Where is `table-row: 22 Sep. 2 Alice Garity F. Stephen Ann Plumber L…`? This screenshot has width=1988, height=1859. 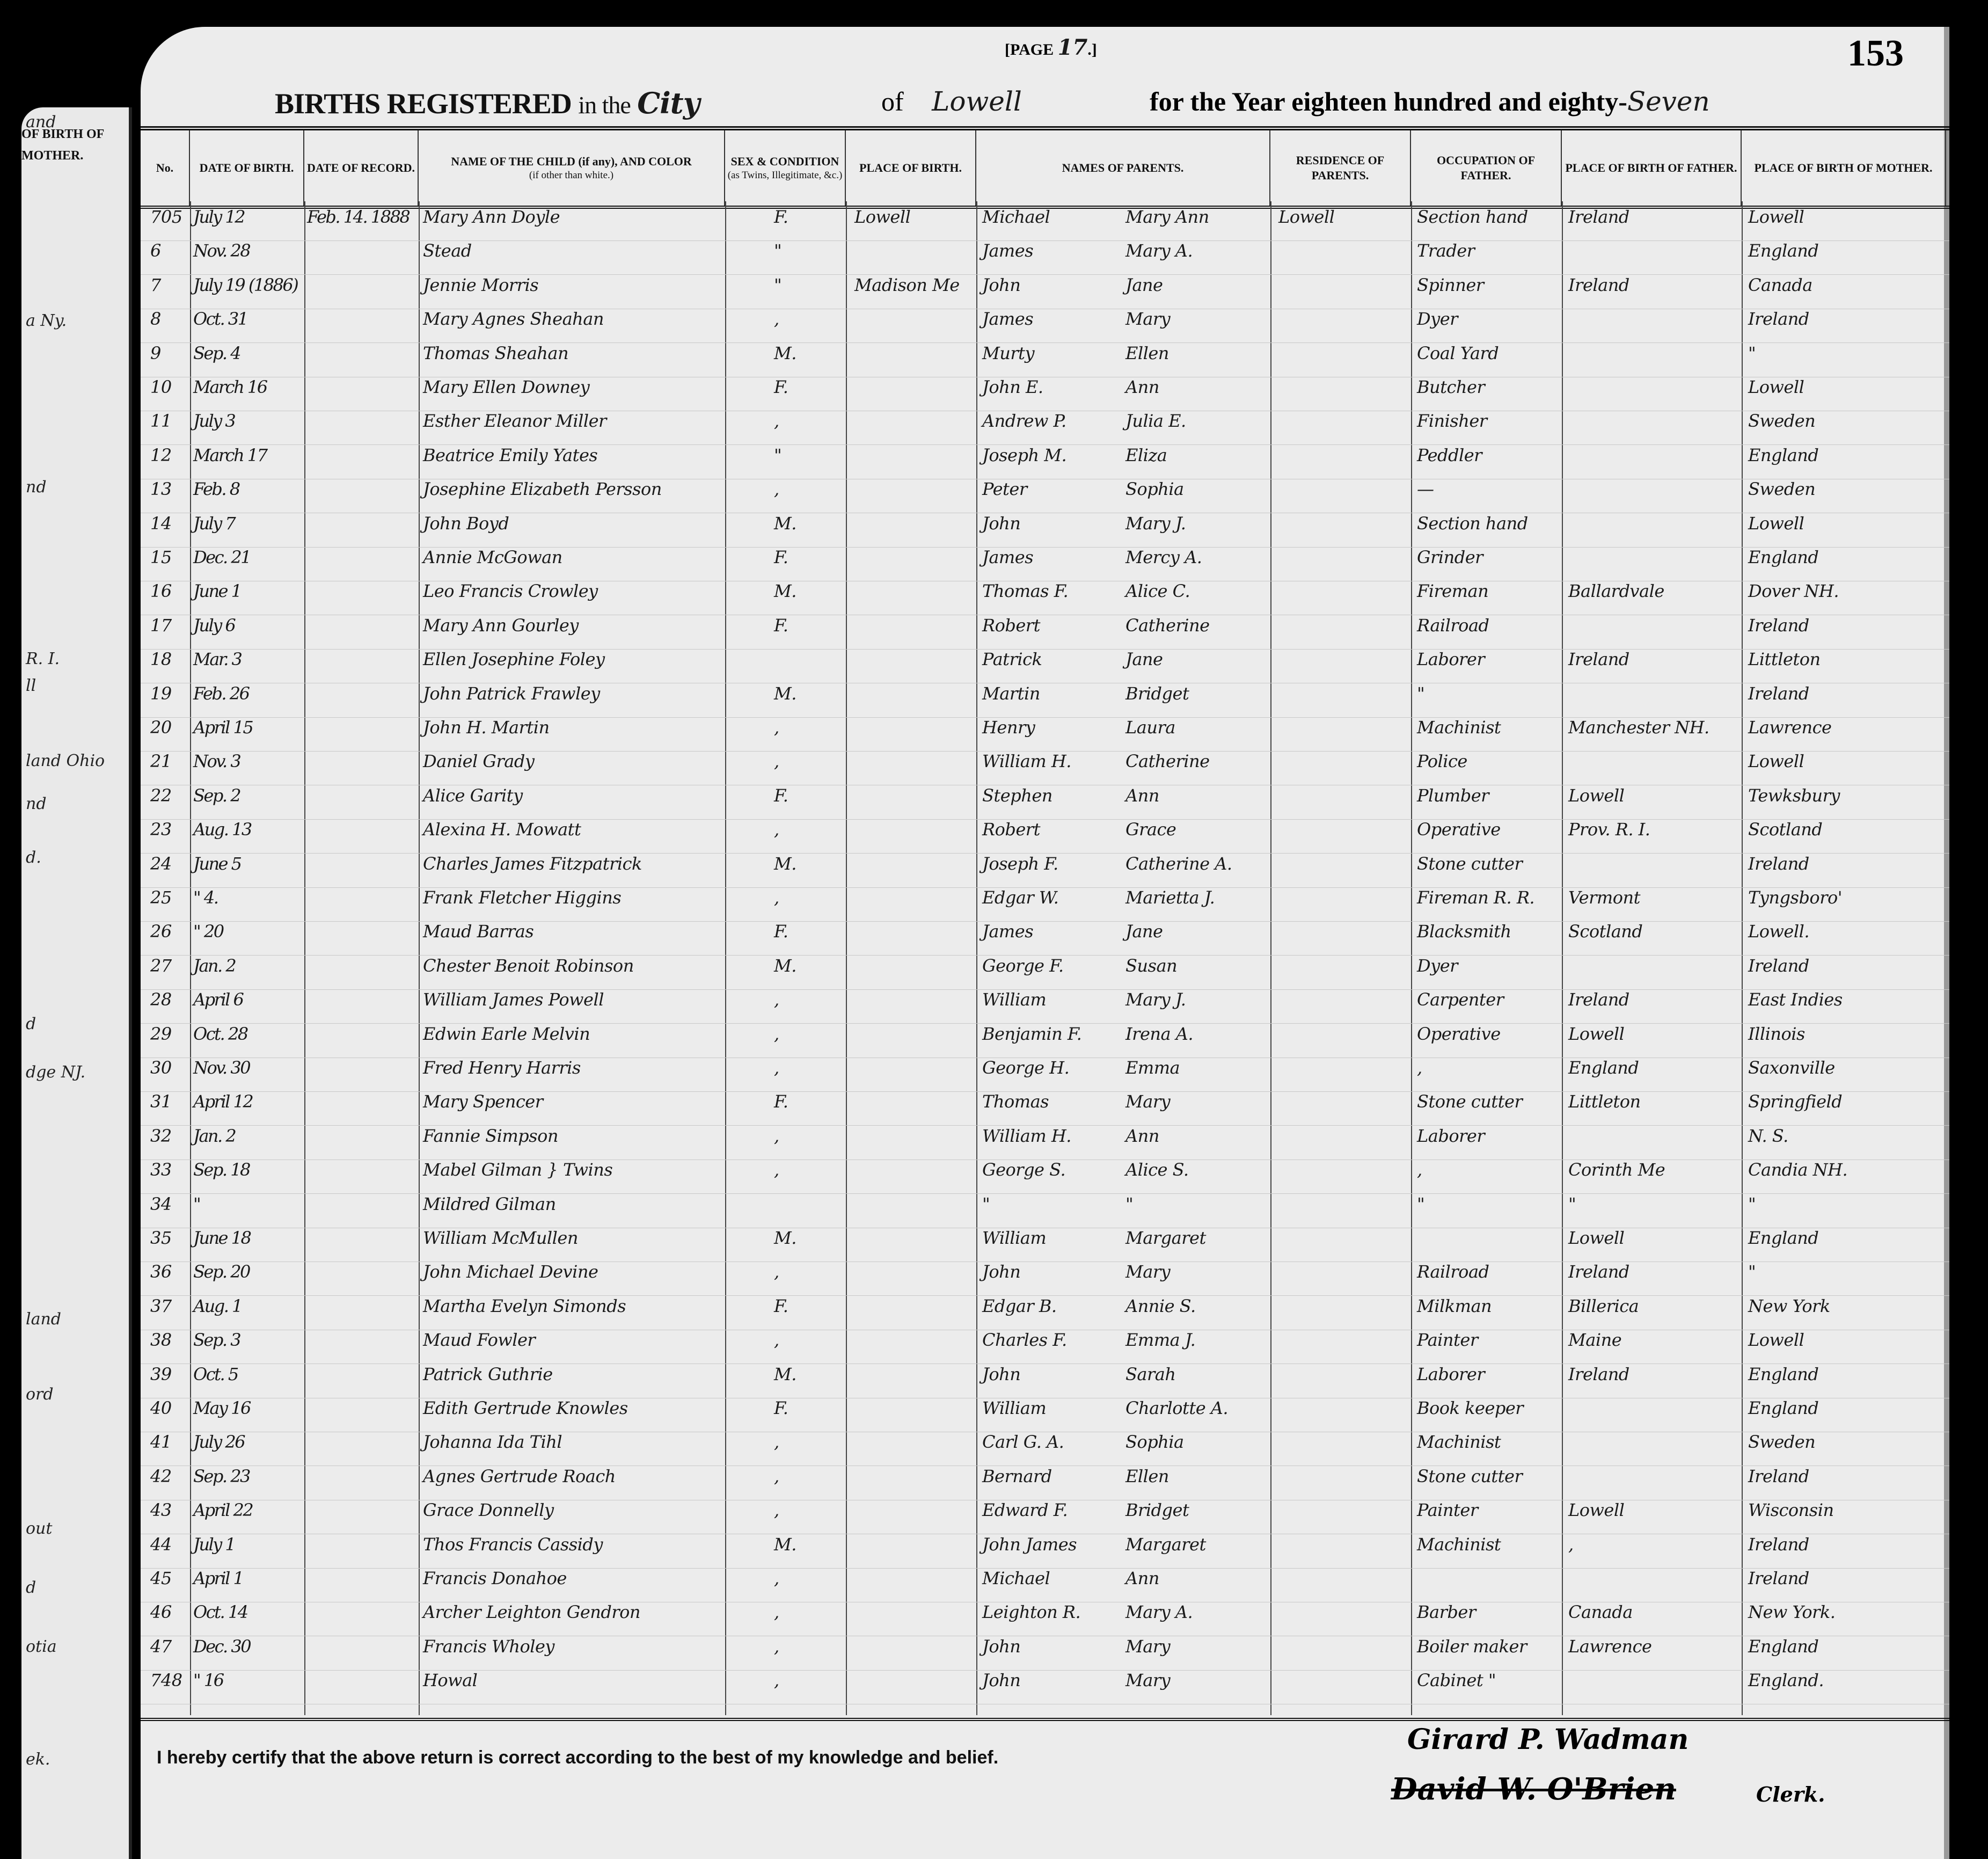
table-row: 22 Sep. 2 Alice Garity F. Stephen Ann Plumber L… is located at coordinates (1045, 802).